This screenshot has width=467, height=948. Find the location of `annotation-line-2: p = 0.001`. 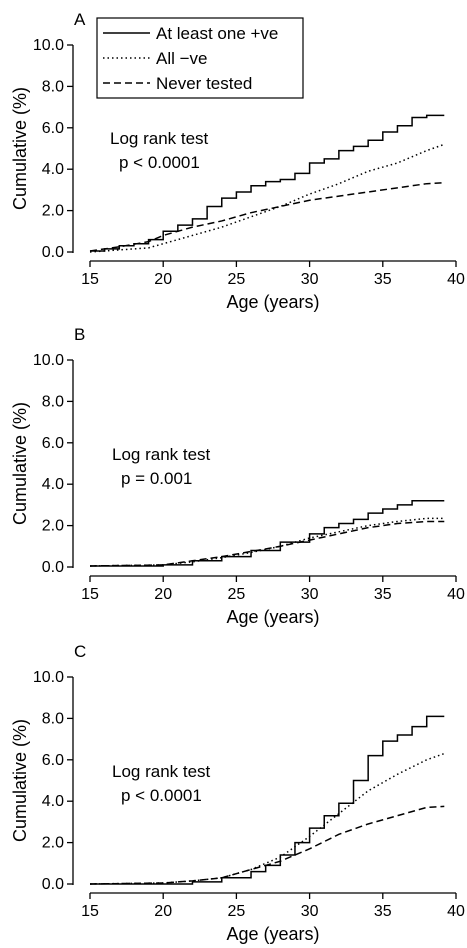

annotation-line-2: p = 0.001 is located at coordinates (156, 478).